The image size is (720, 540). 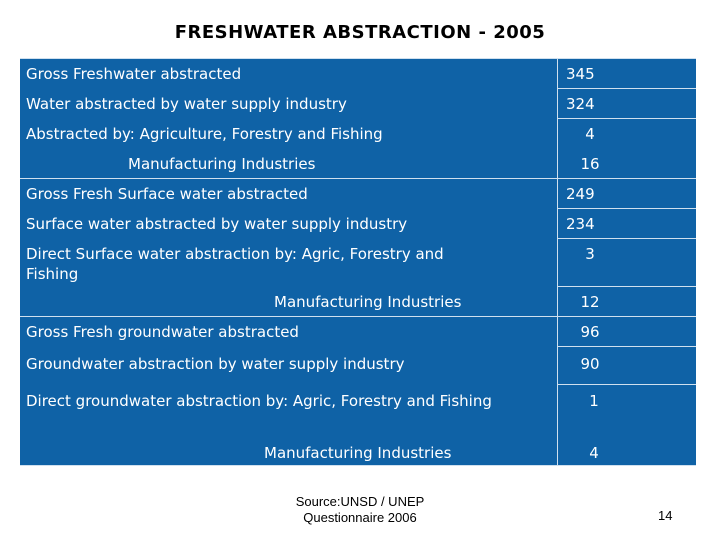 I want to click on row-label: Gross Freshwater abstracted, so click(x=134, y=74).